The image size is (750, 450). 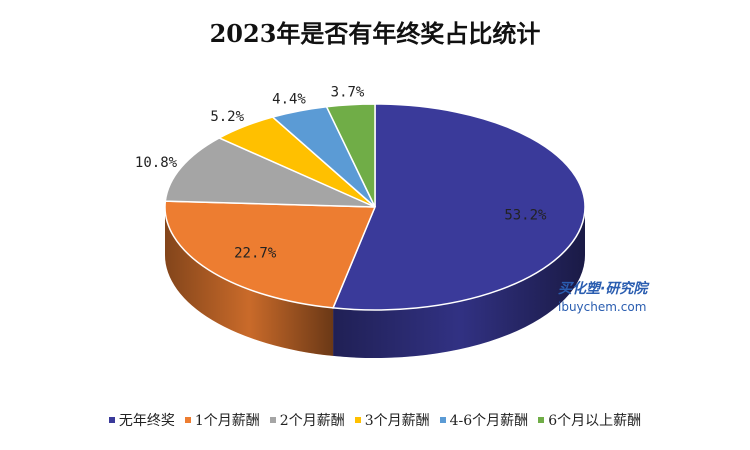 I want to click on data-label-0: 53.2%, so click(x=525, y=215).